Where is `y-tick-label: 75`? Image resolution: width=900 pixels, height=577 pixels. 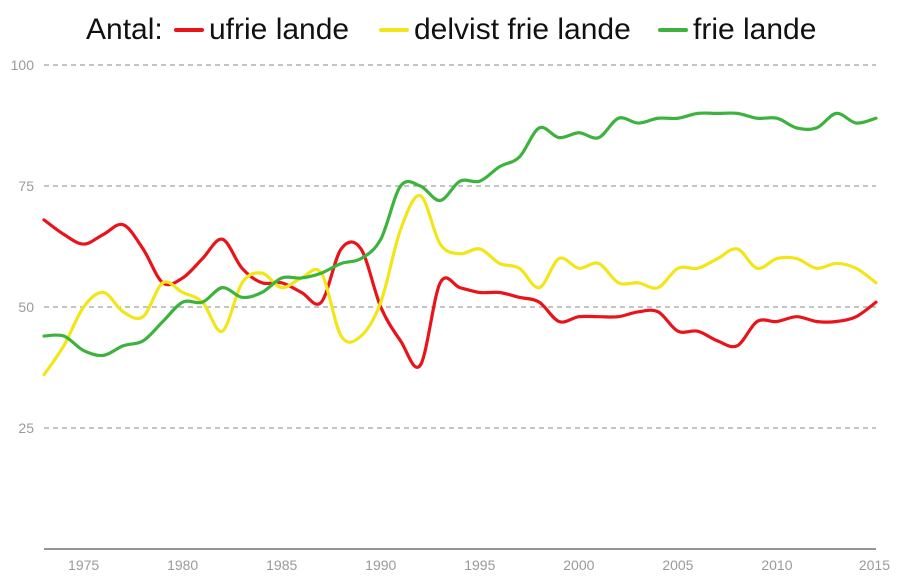
y-tick-label: 75 is located at coordinates (26, 186).